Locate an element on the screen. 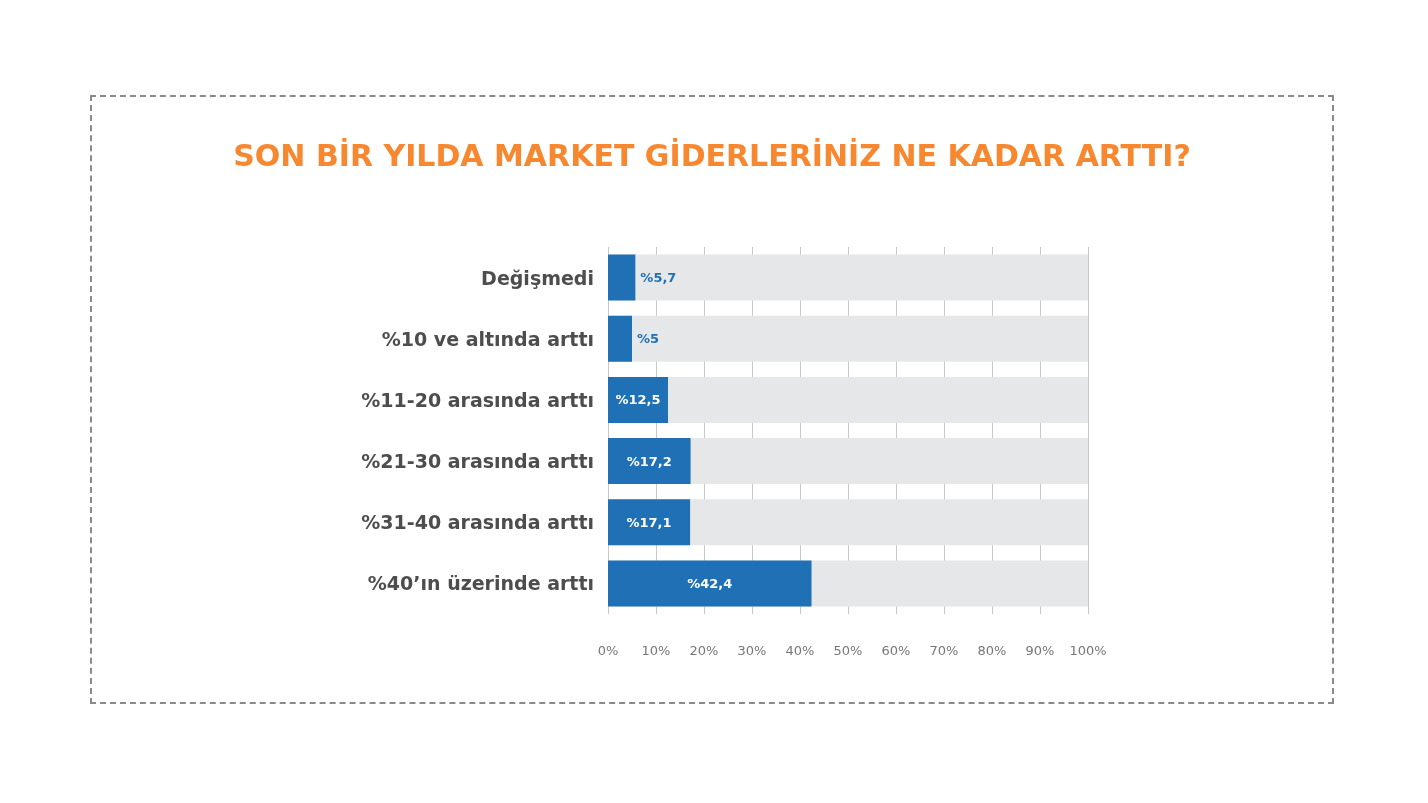 The image size is (1428, 803). chart-title: SON BİR YILDA MARKET GİDERLERİNİZ NE KADAR ARTTI? is located at coordinates (712, 155).